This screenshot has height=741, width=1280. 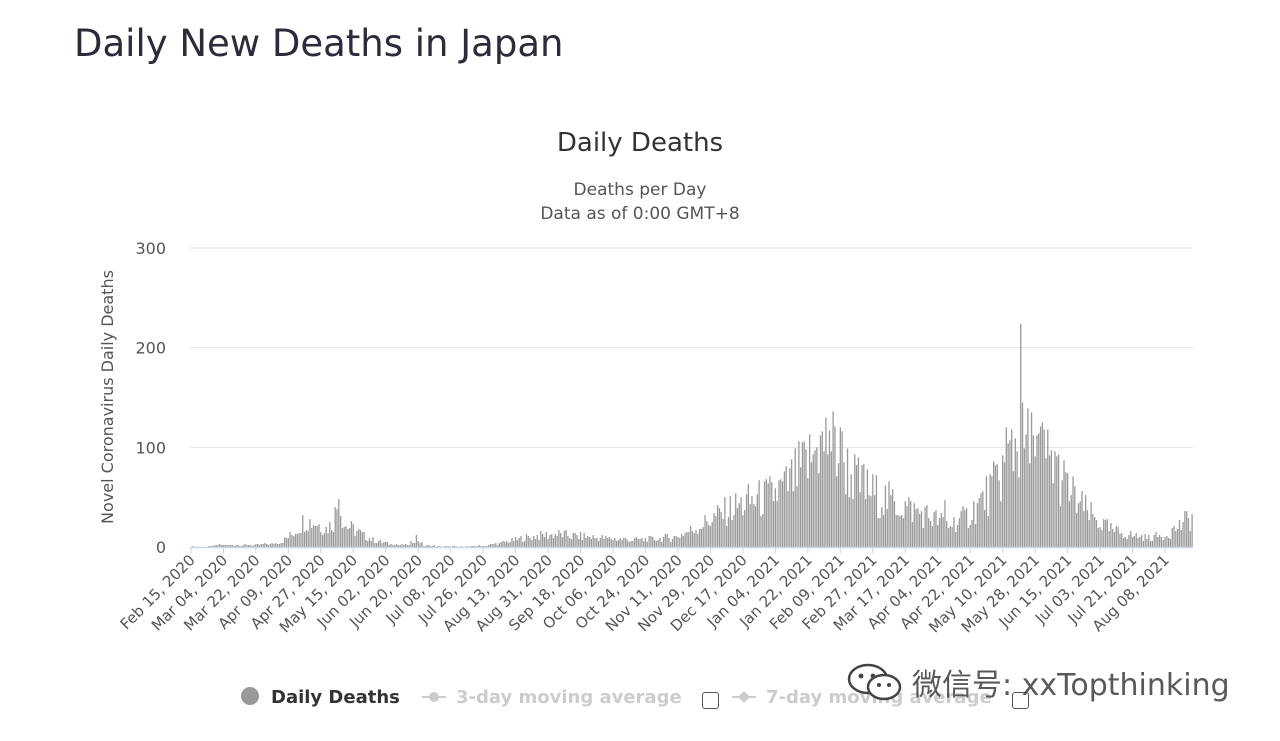 What do you see at coordinates (1020, 700) in the screenshot?
I see `toggle-7-day-average-checkbox` at bounding box center [1020, 700].